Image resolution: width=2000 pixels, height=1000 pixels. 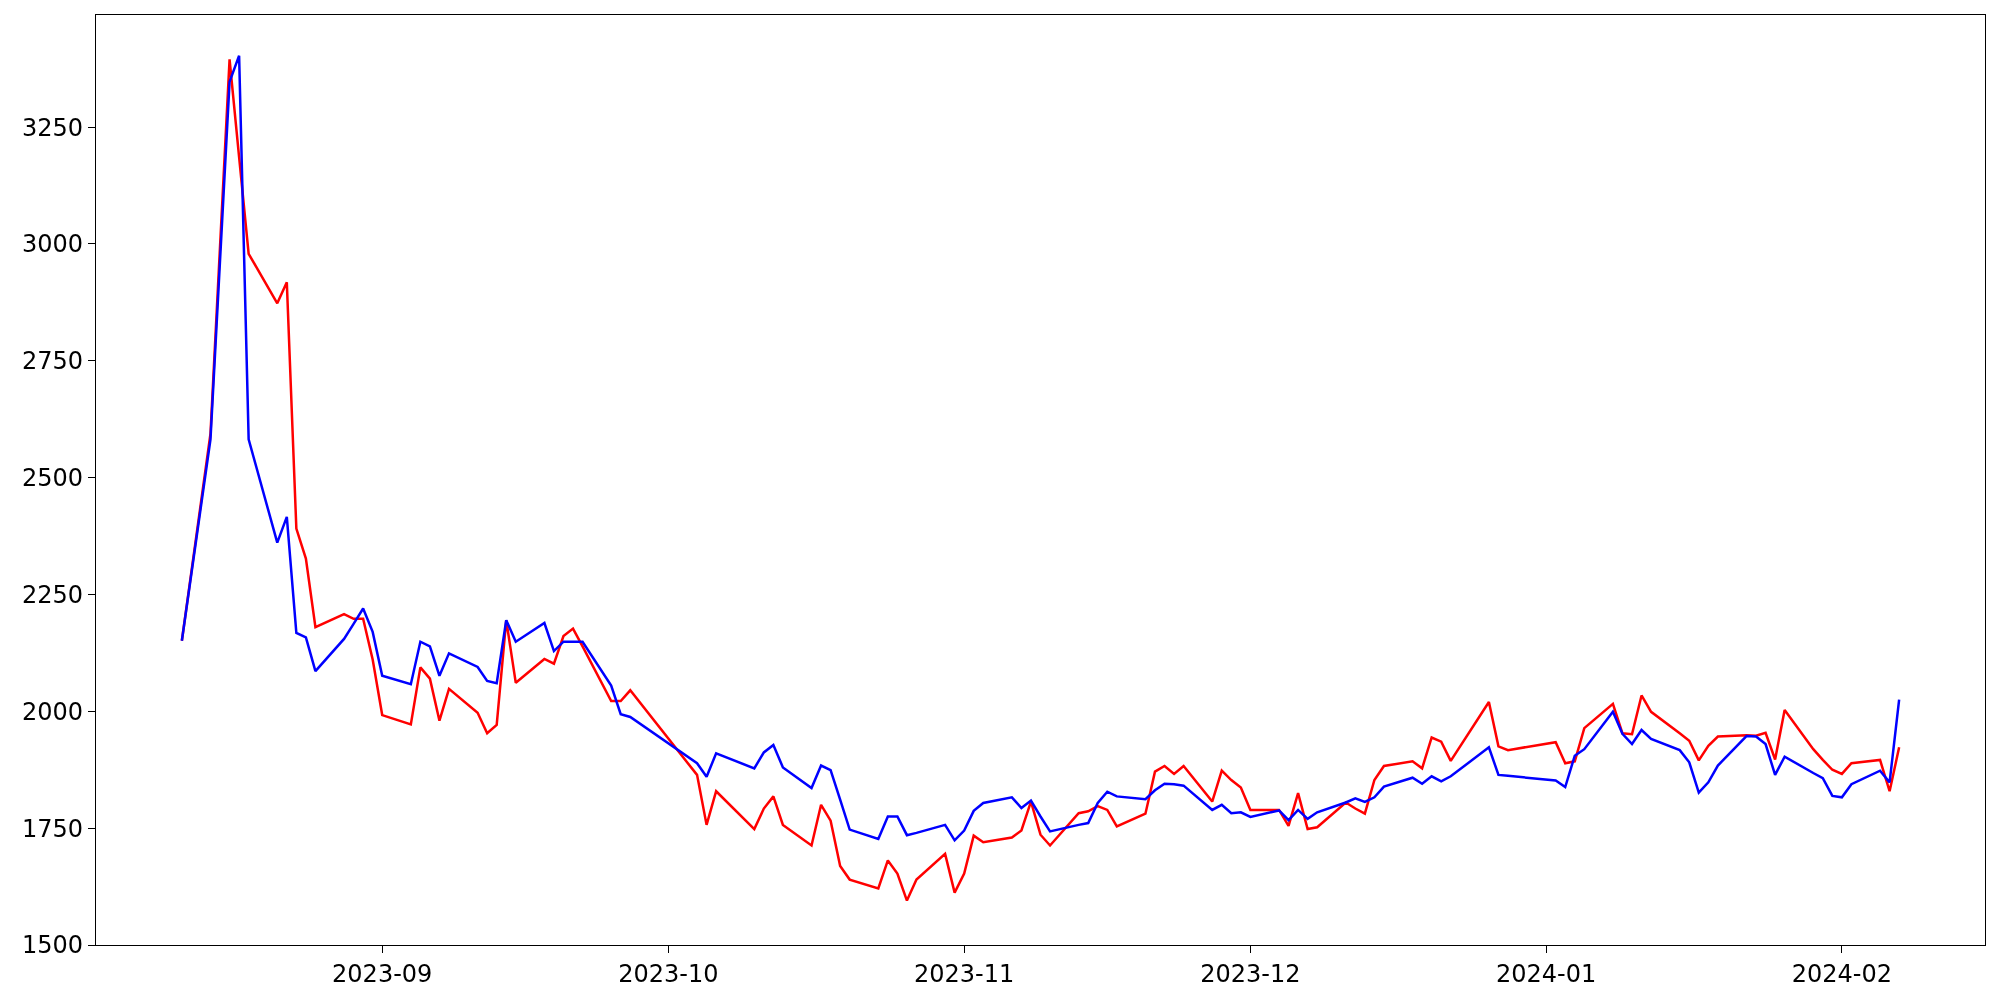 I want to click on y-tick-label: 2000, so click(x=53, y=711).